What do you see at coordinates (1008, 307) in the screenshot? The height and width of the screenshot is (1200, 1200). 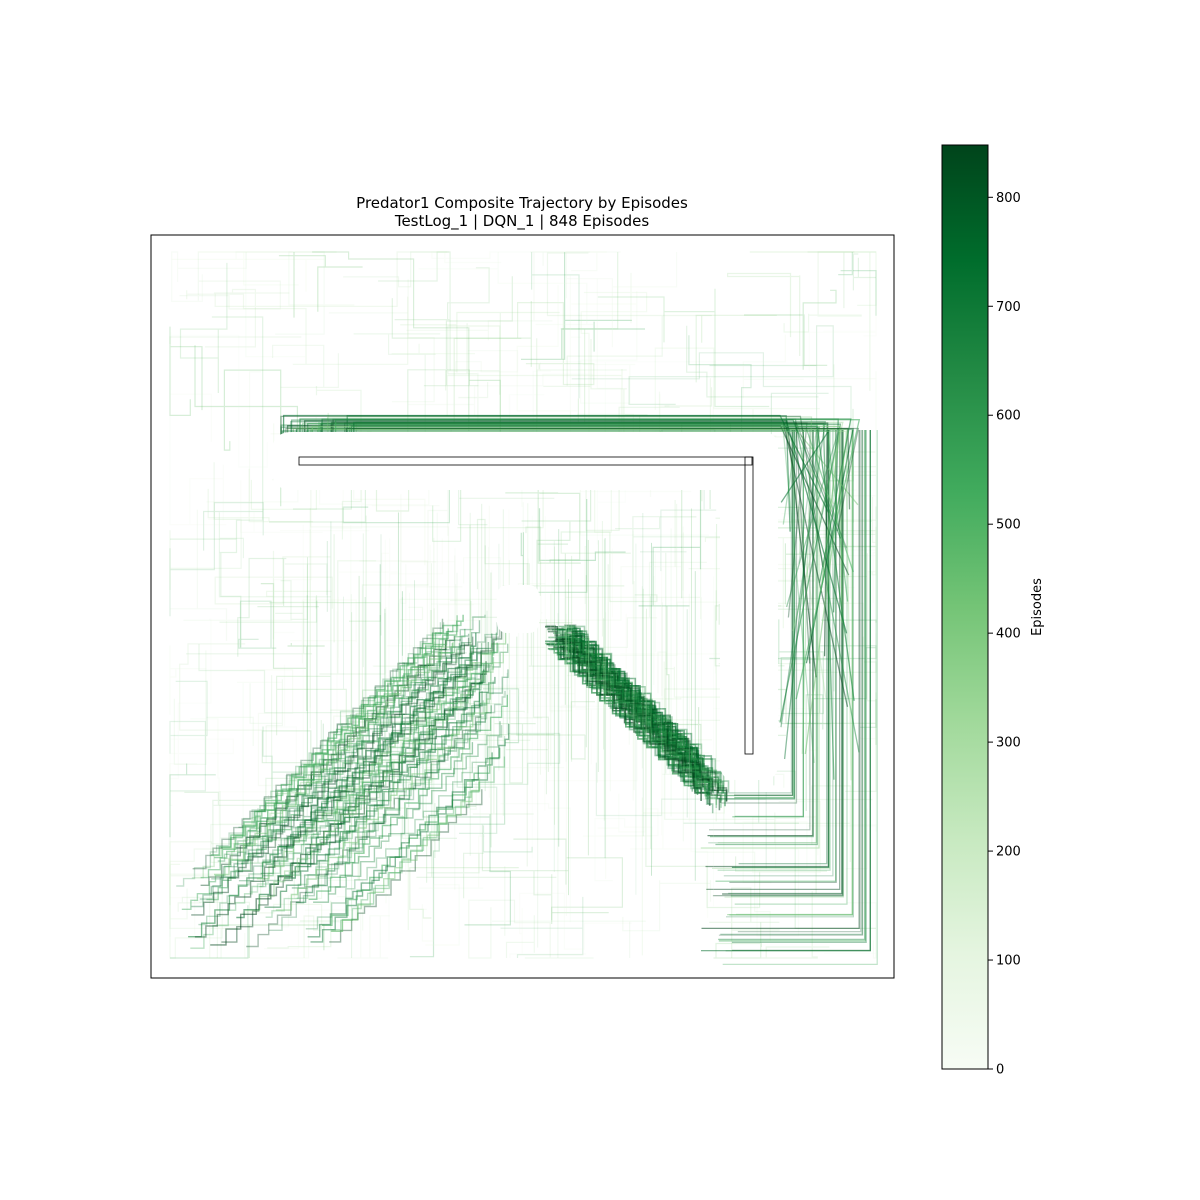 I see `colorbar-tick-label: 700` at bounding box center [1008, 307].